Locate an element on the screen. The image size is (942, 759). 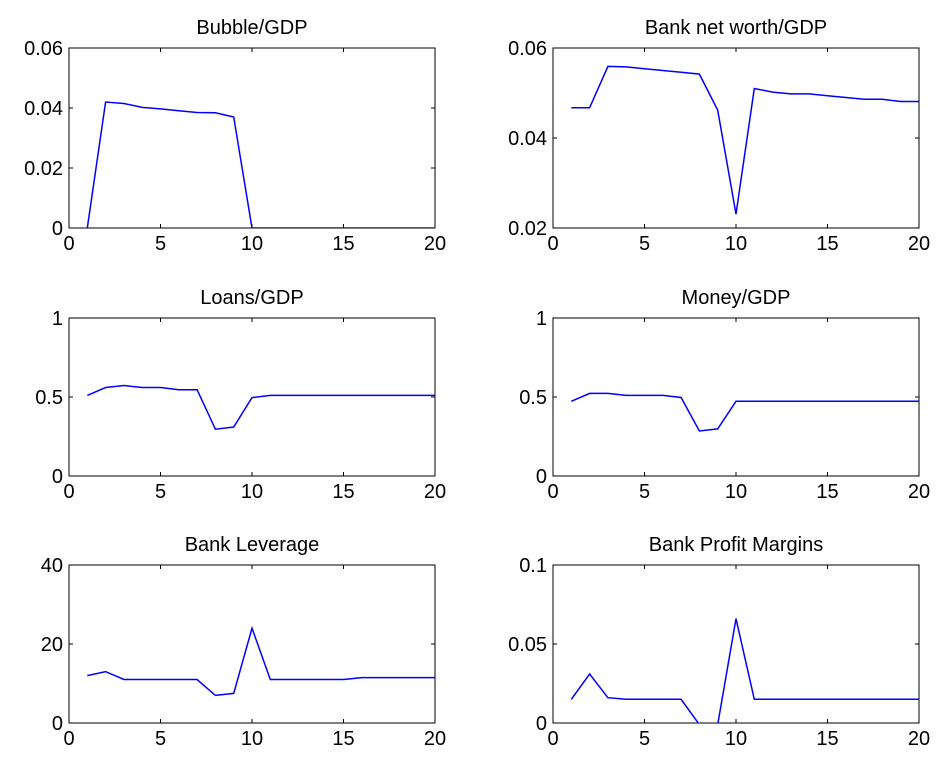
y-tick-label: 40 is located at coordinates (52, 566).